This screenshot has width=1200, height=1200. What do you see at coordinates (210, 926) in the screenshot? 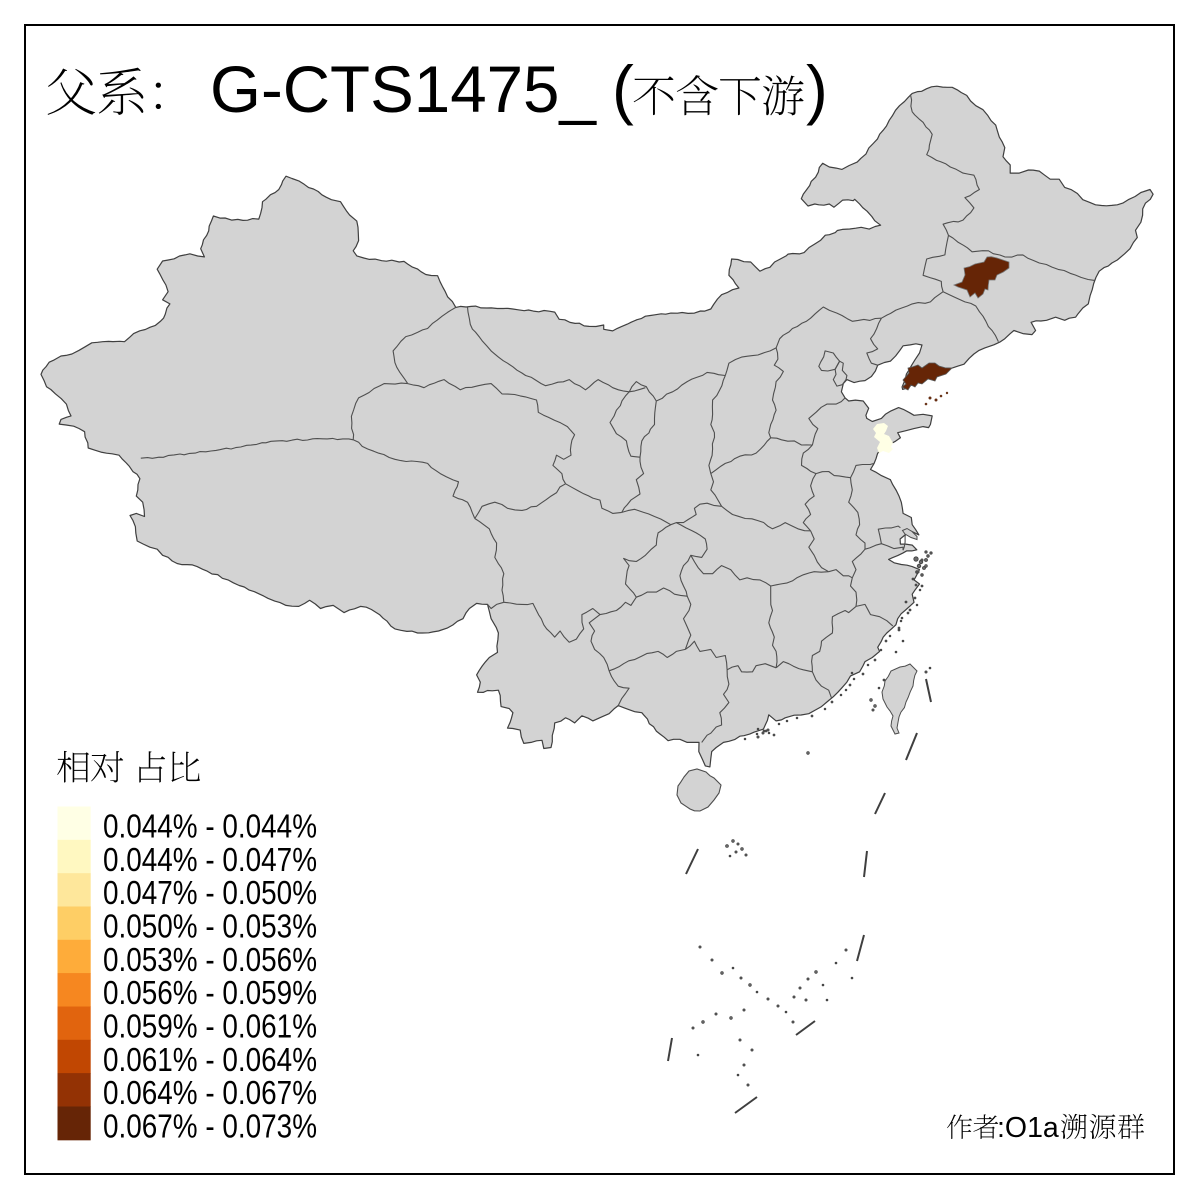
I see `svg-text: 0.050% - 0.053%` at bounding box center [210, 926].